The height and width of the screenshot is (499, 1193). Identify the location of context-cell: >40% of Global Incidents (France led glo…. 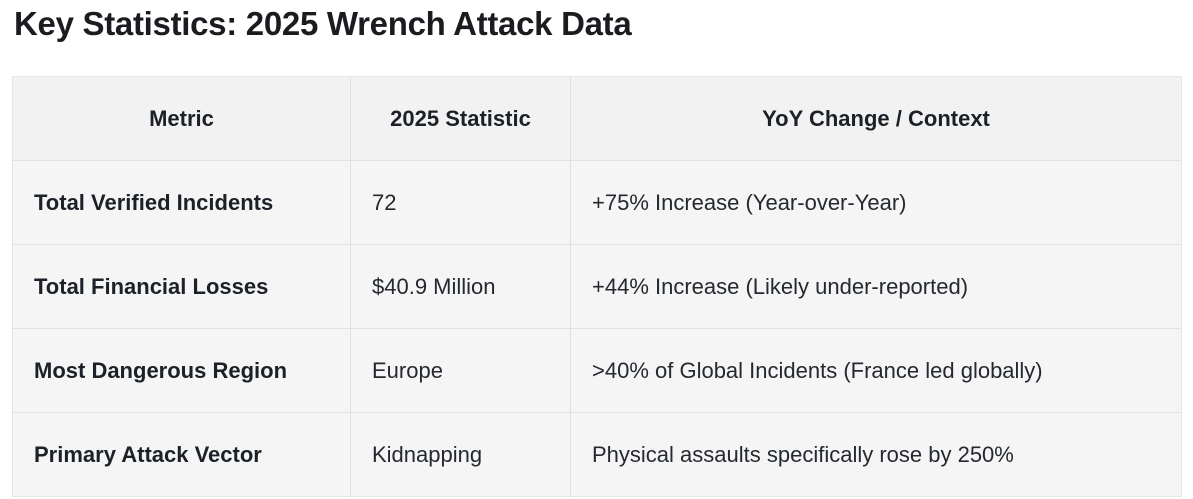
(876, 370).